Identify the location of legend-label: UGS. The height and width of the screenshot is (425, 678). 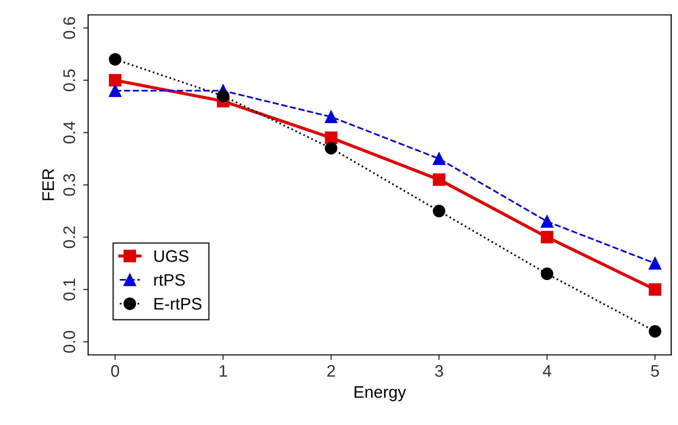
(171, 256).